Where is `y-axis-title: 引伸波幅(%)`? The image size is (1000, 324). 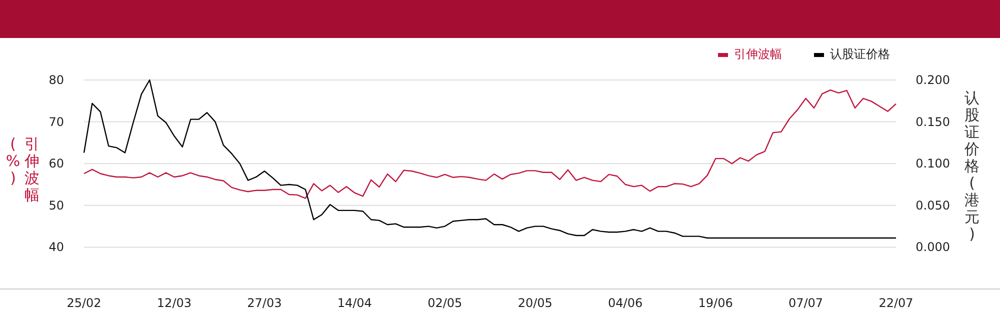
y-axis-title: 引伸波幅(%) is located at coordinates (23, 169).